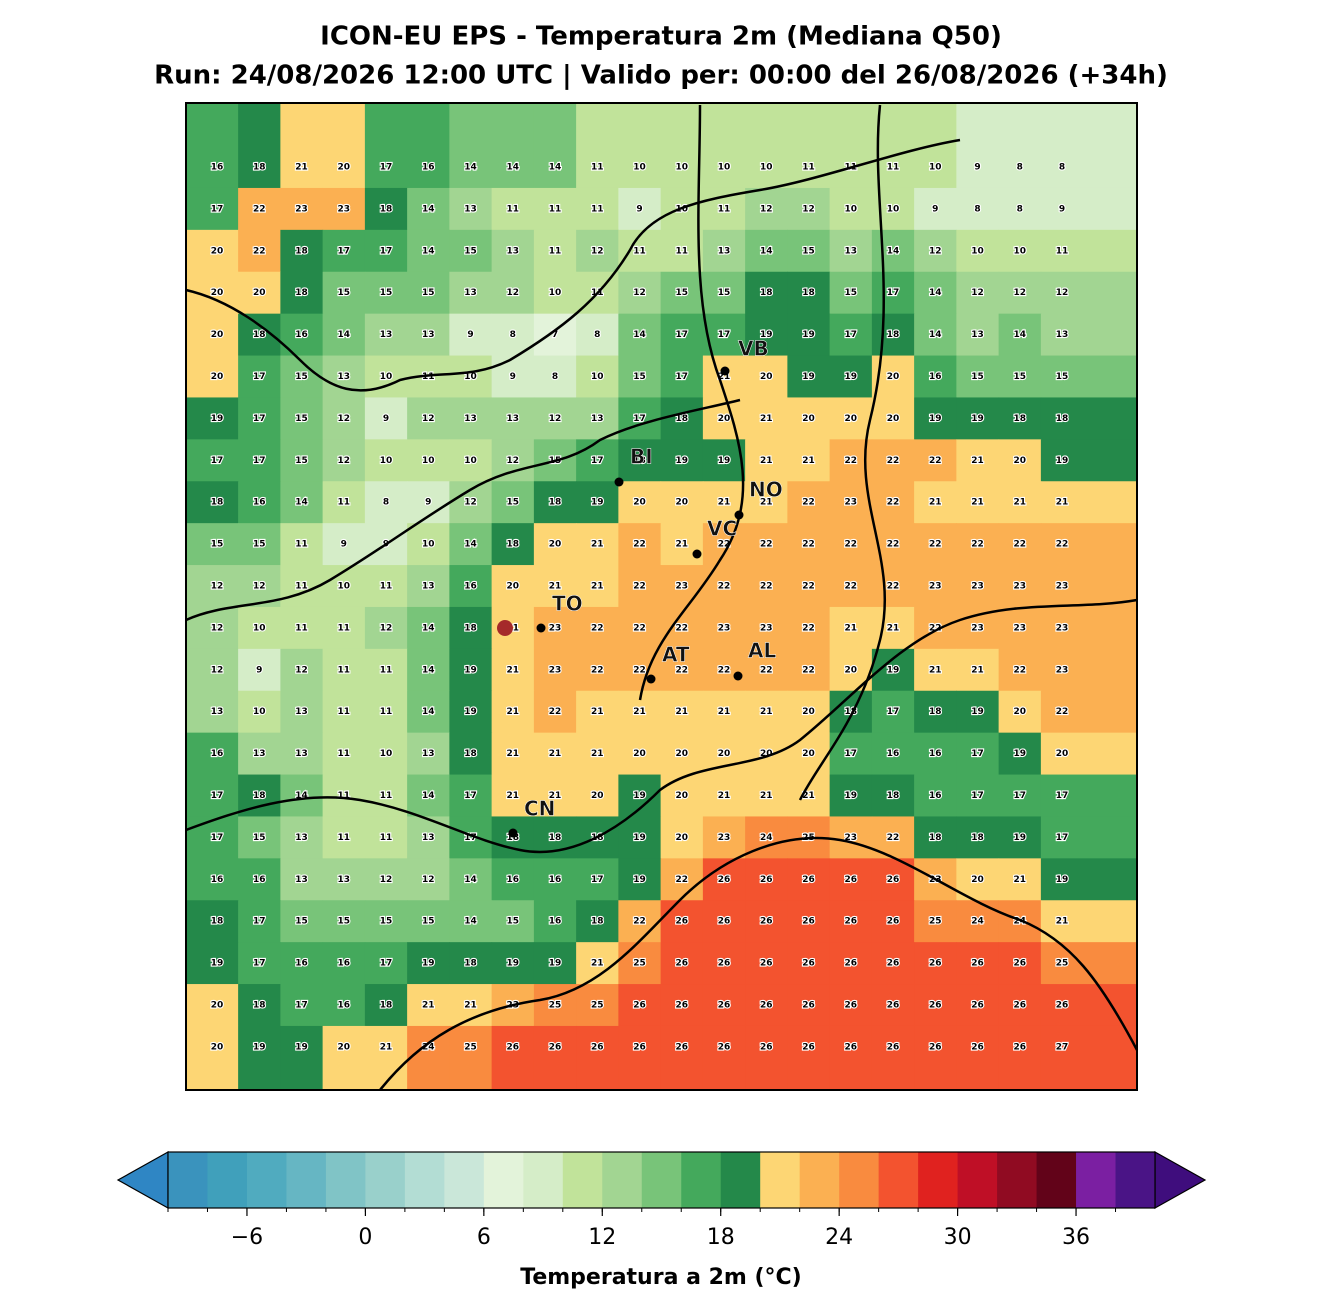 This screenshot has height=1312, width=1323. What do you see at coordinates (759, 963) in the screenshot?
I see `coast-line` at bounding box center [759, 963].